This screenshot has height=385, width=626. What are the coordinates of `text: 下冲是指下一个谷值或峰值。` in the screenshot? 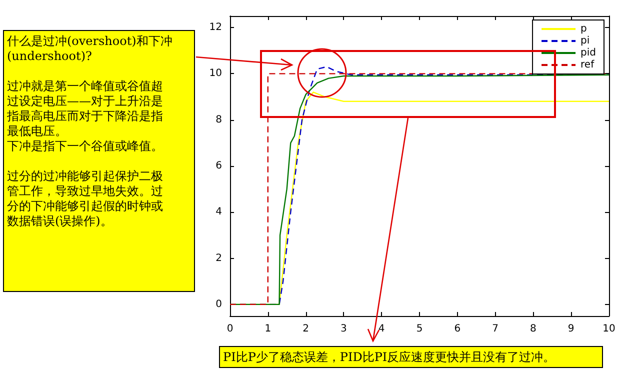 It's located at (85, 146).